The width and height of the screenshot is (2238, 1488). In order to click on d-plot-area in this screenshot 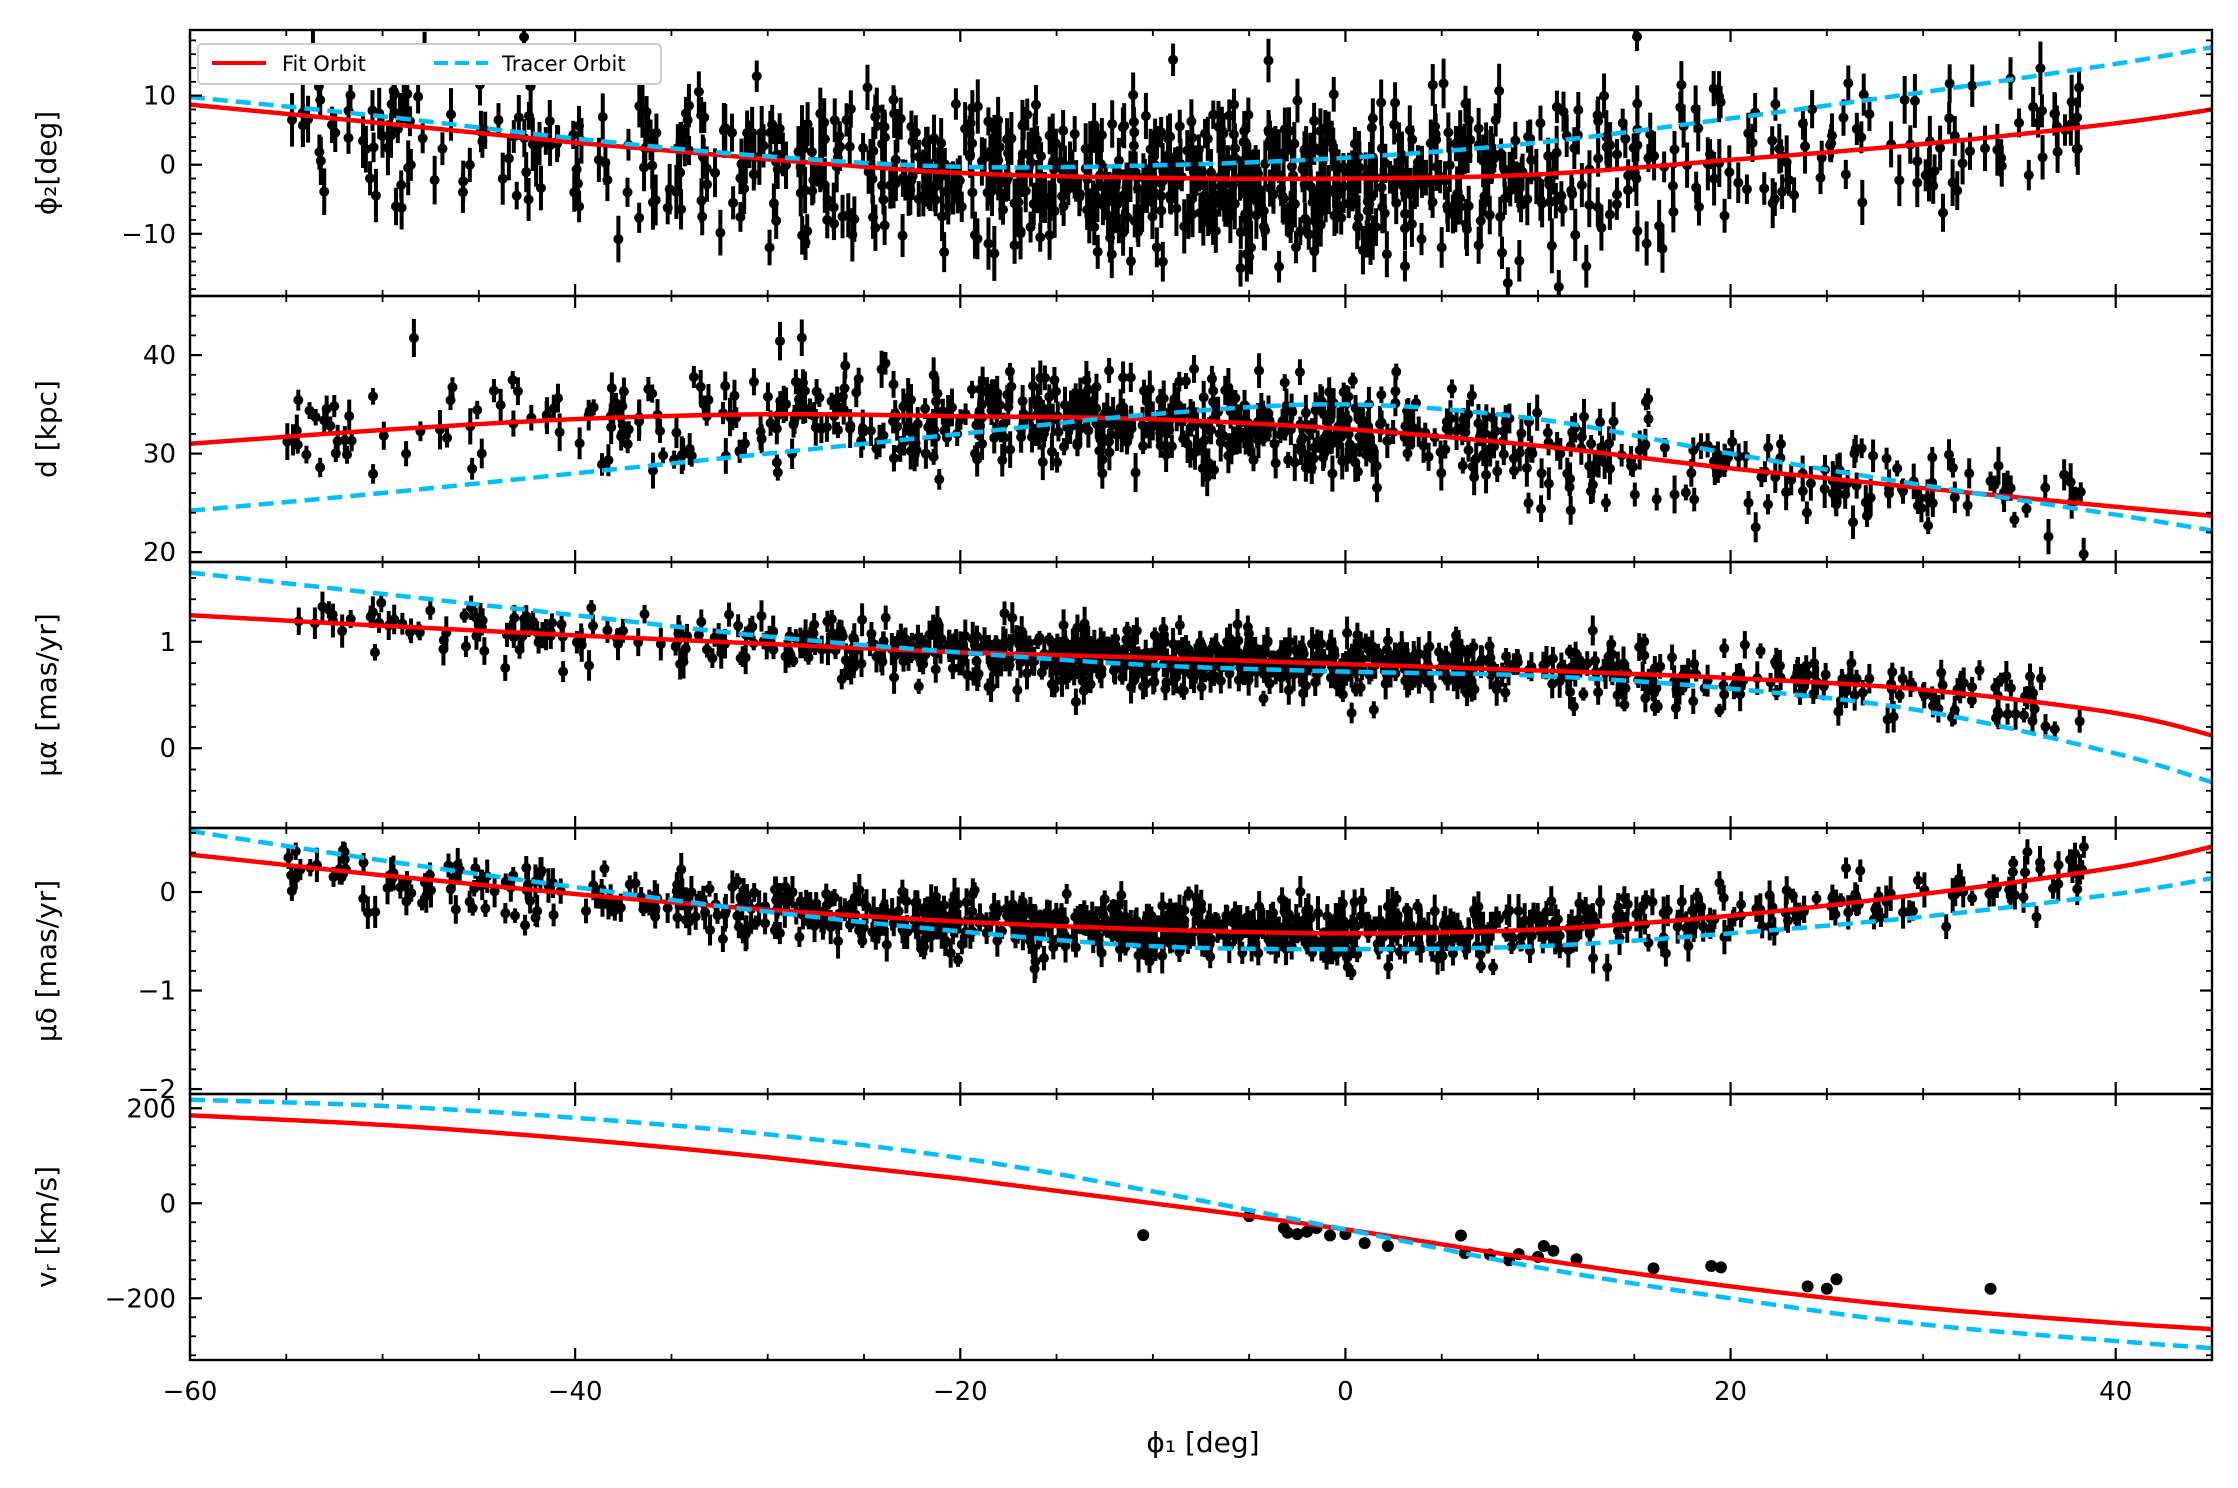, I will do `click(1201, 440)`.